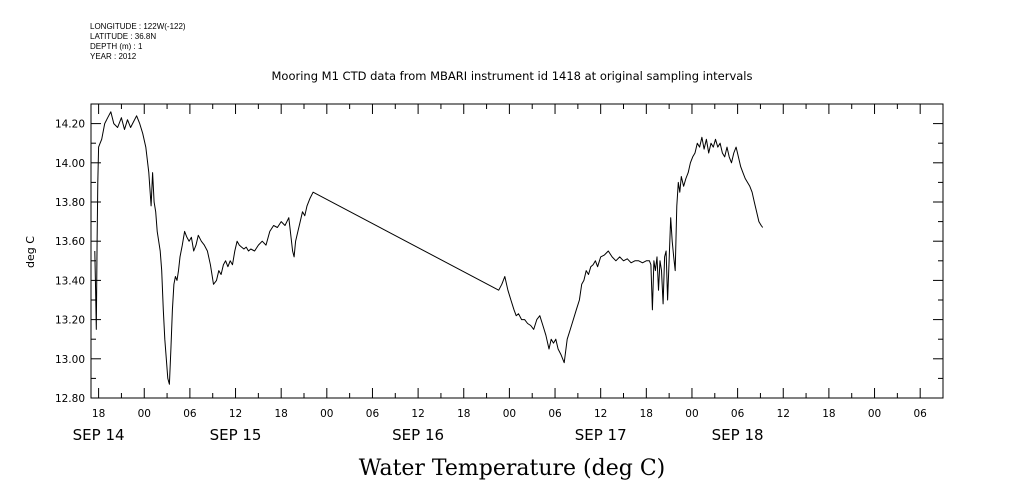  Describe the element at coordinates (70, 203) in the screenshot. I see `y-tick-label: 13.80` at that location.